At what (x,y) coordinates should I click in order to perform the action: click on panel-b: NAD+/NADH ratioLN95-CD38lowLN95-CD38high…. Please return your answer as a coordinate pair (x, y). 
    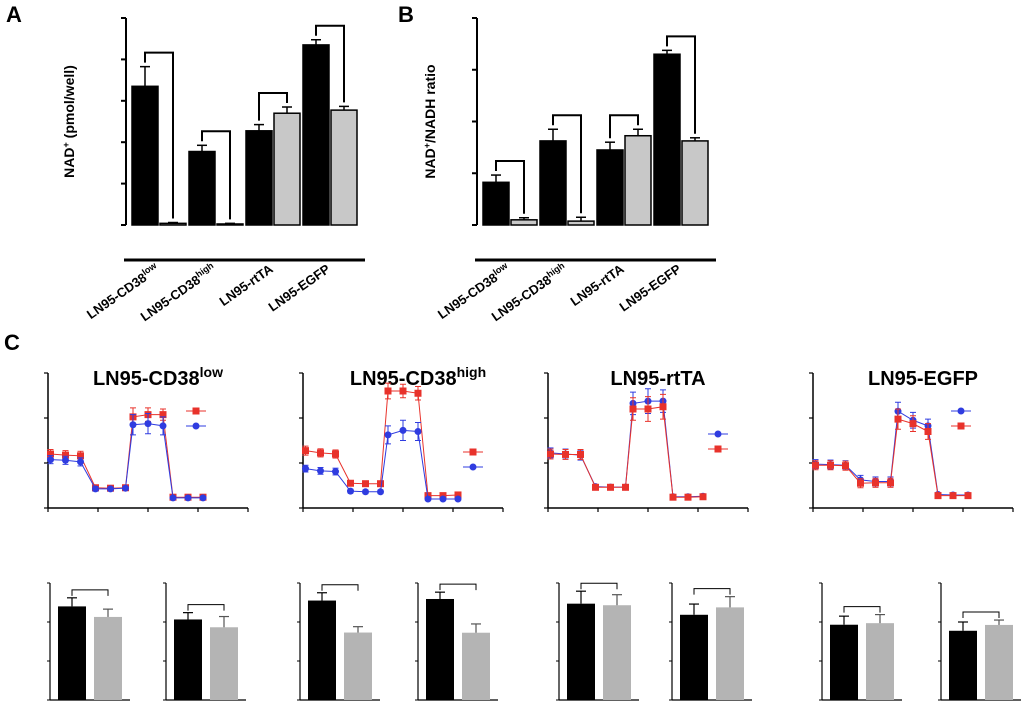
    Looking at the image, I should click on (569, 170).